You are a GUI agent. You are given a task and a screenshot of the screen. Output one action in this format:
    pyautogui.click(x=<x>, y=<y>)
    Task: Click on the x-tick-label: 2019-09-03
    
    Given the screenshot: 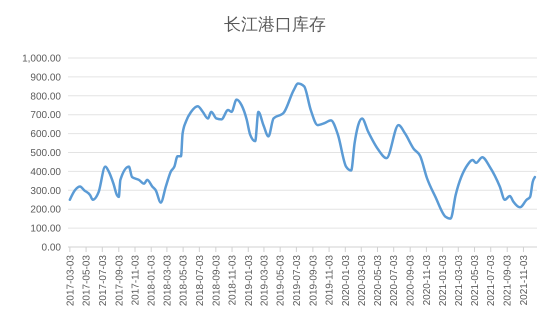 What is the action you would take?
    pyautogui.click(x=314, y=280)
    